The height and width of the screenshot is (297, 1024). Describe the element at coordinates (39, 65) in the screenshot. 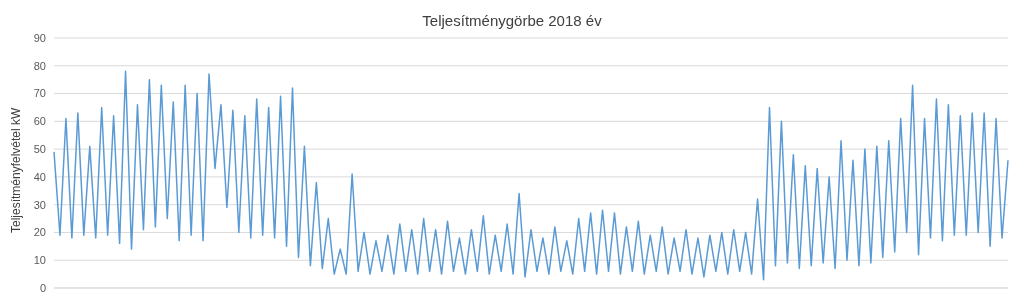

I see `y-tick-label: 80` at that location.